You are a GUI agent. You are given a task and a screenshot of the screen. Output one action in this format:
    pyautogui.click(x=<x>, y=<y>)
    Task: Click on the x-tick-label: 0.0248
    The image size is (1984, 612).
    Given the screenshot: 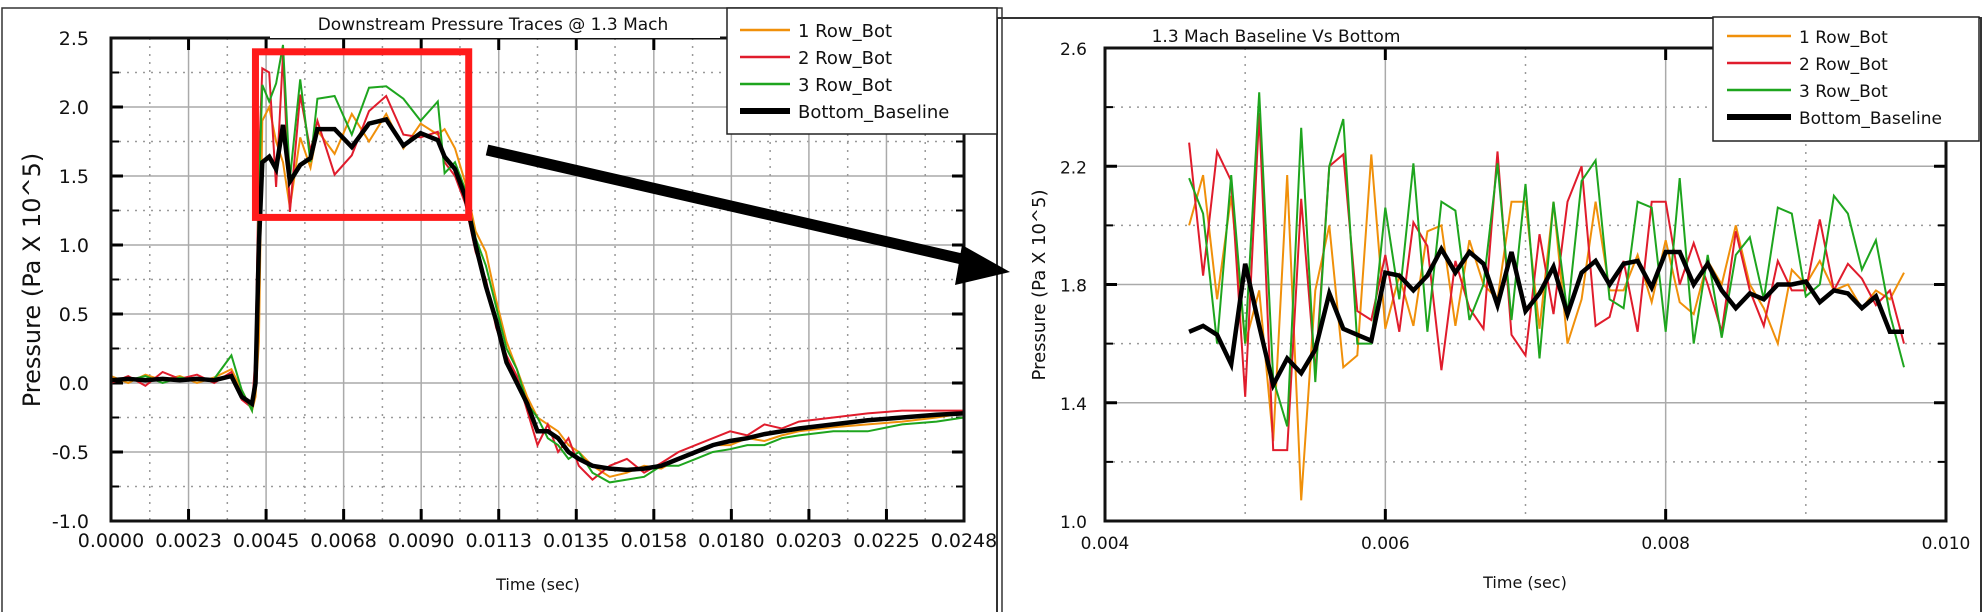 What is the action you would take?
    pyautogui.click(x=964, y=541)
    